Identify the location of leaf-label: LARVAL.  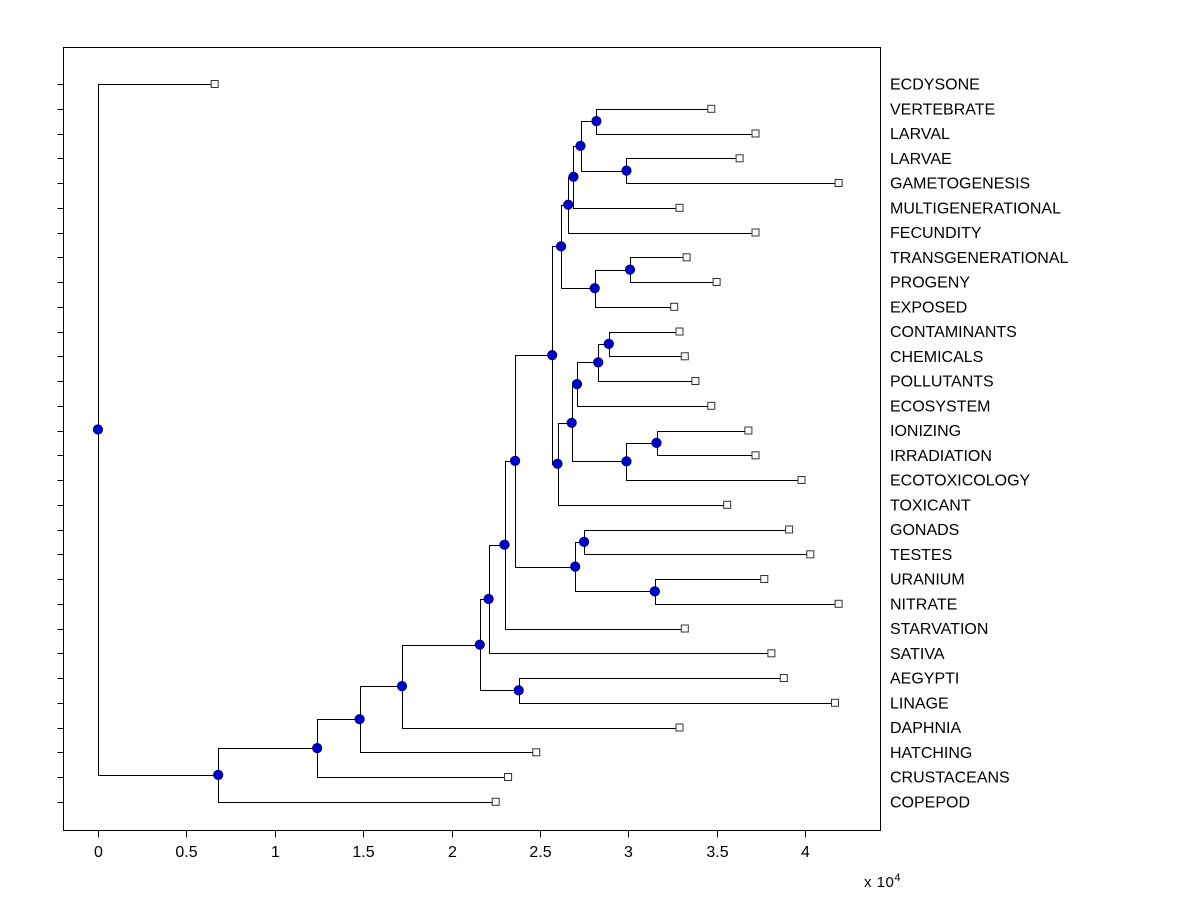
(920, 134).